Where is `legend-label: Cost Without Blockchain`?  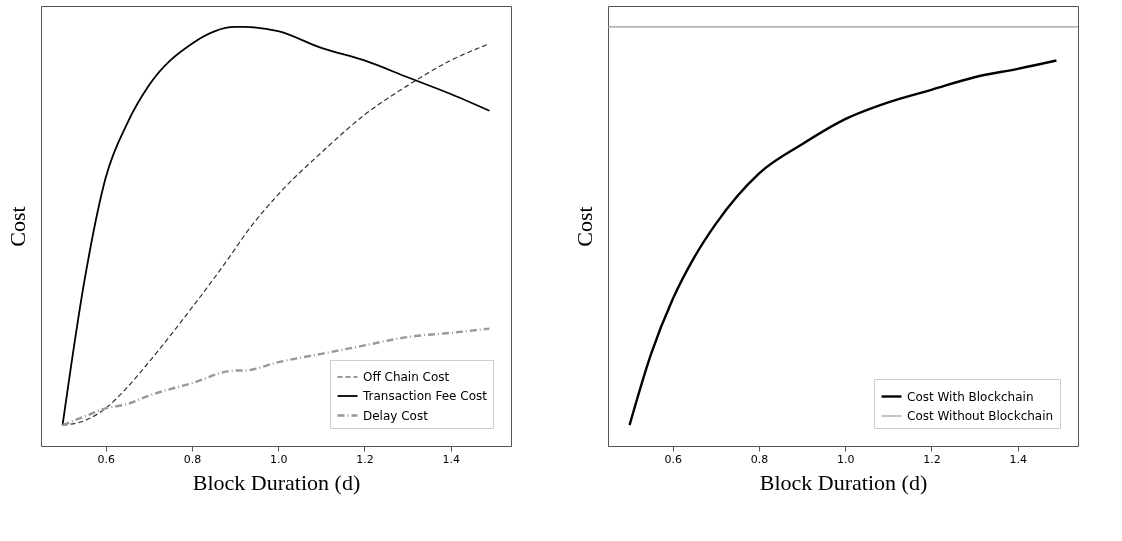
legend-label: Cost Without Blockchain is located at coordinates (980, 416).